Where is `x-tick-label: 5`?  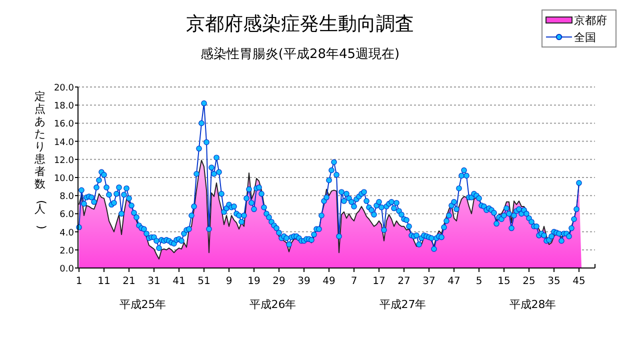
x-tick-label: 5 is located at coordinates (479, 281).